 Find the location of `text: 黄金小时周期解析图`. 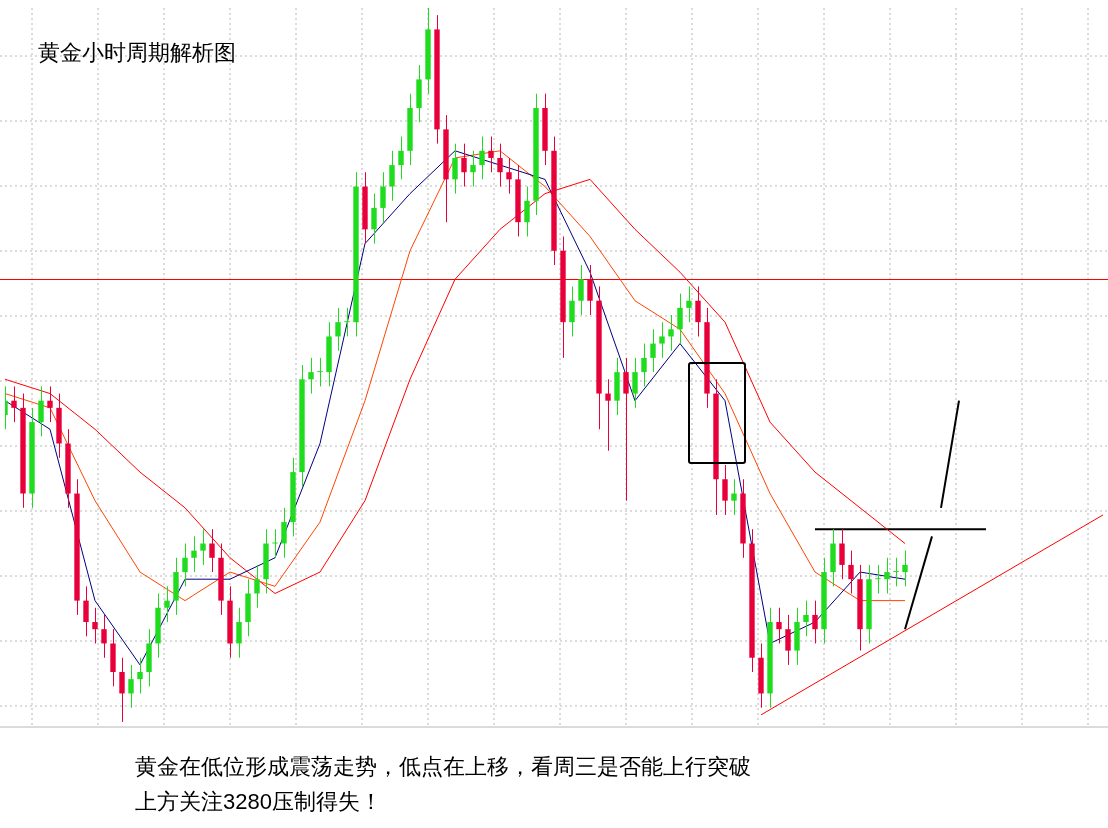

text: 黄金小时周期解析图 is located at coordinates (137, 52).